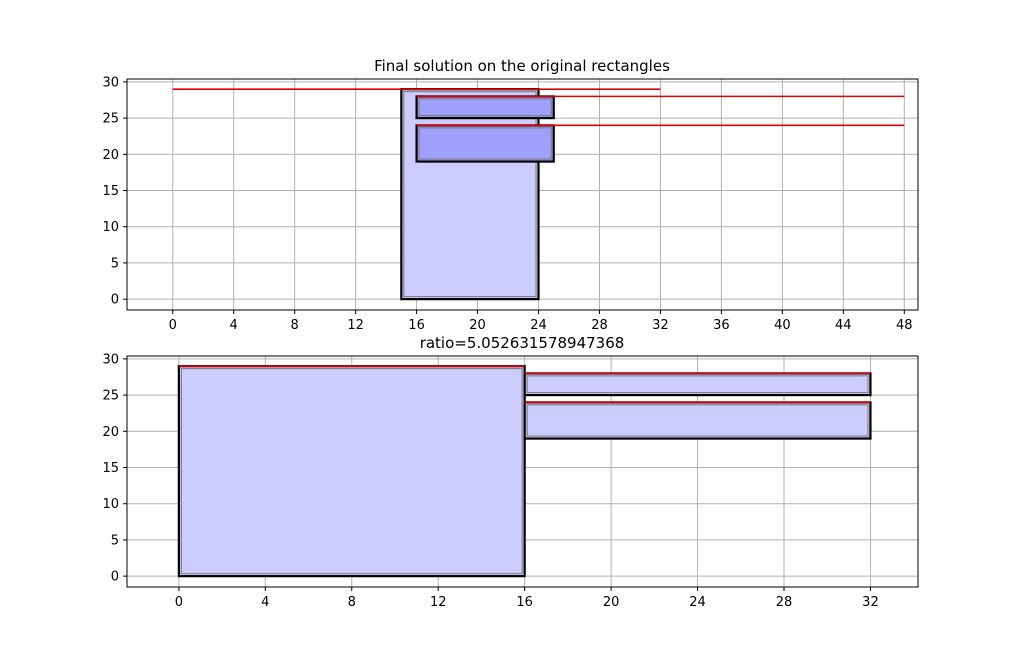 This screenshot has width=1019, height=659. What do you see at coordinates (173, 325) in the screenshot?
I see `top-x-tick-label-0: 0` at bounding box center [173, 325].